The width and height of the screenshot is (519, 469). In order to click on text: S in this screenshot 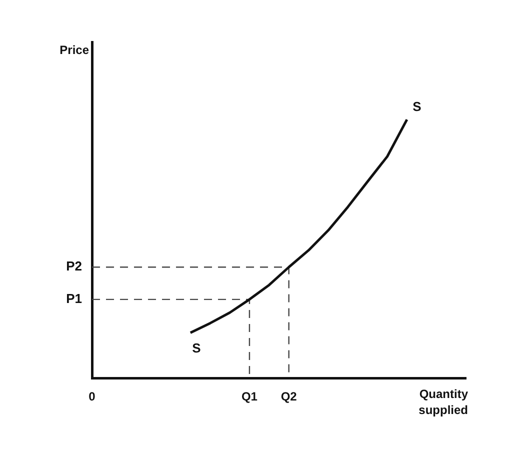, I will do `click(417, 106)`.